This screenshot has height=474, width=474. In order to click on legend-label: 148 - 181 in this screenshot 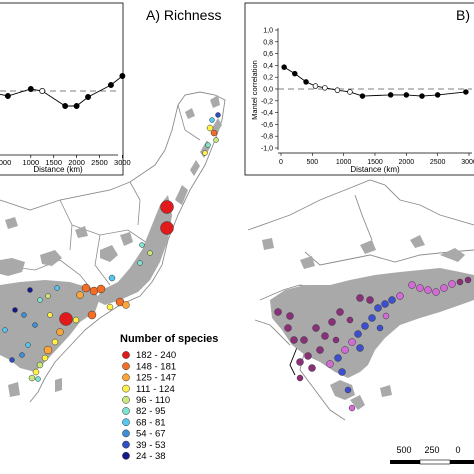, I will do `click(156, 366)`.